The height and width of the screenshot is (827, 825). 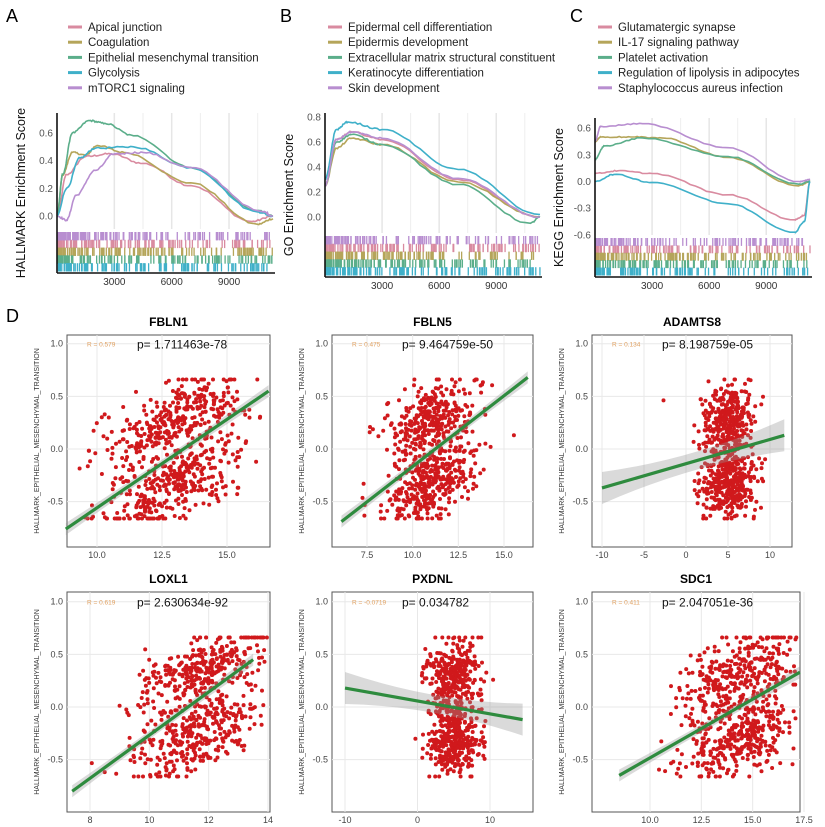 I want to click on x-tick-label: 0, so click(x=417, y=820).